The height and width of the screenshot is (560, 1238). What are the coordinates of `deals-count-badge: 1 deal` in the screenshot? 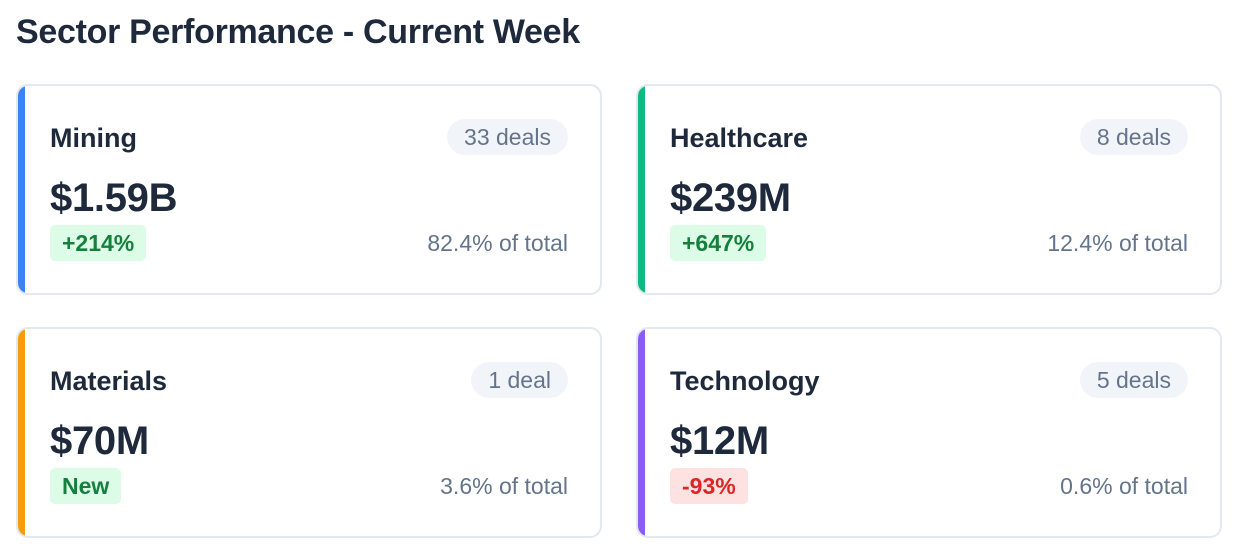 It's located at (519, 380).